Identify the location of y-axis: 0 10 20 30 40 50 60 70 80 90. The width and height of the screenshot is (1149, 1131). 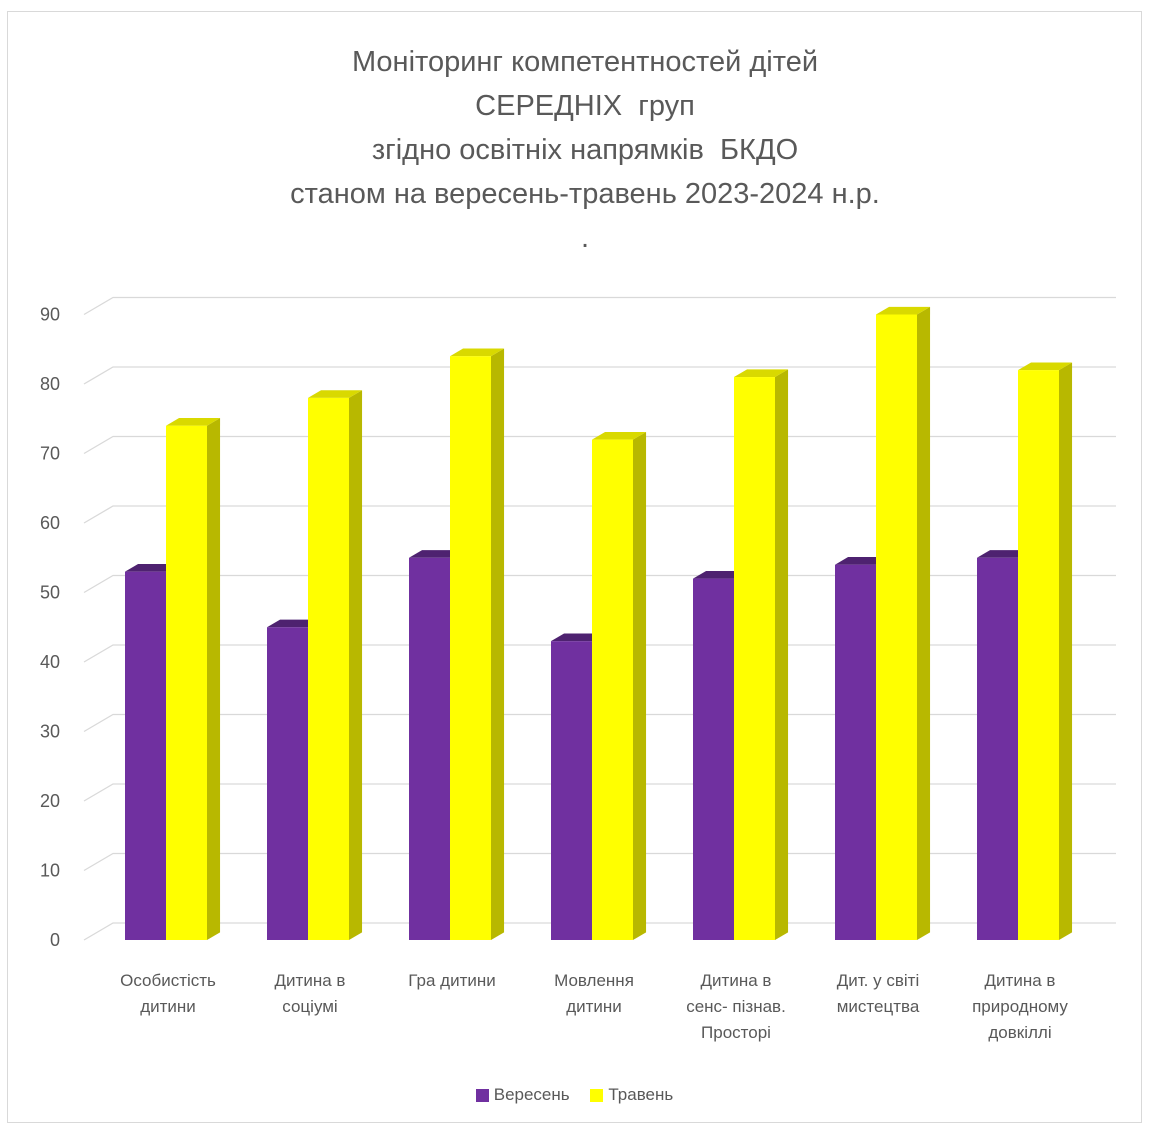
(50, 628).